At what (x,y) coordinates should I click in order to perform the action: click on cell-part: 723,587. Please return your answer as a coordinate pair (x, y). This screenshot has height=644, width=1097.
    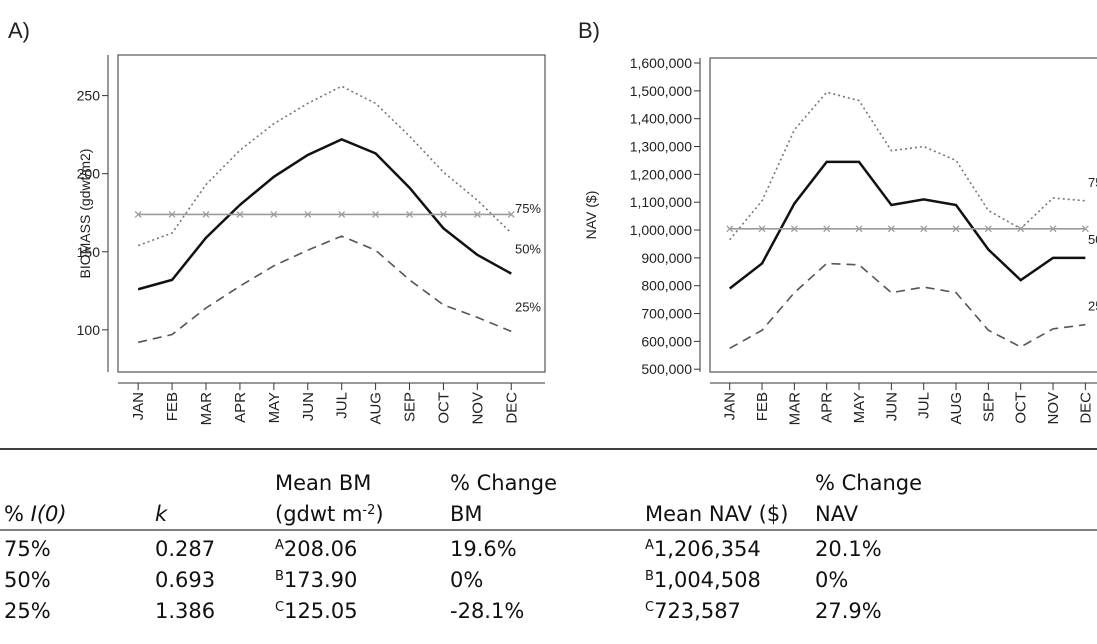
    Looking at the image, I should click on (697, 611).